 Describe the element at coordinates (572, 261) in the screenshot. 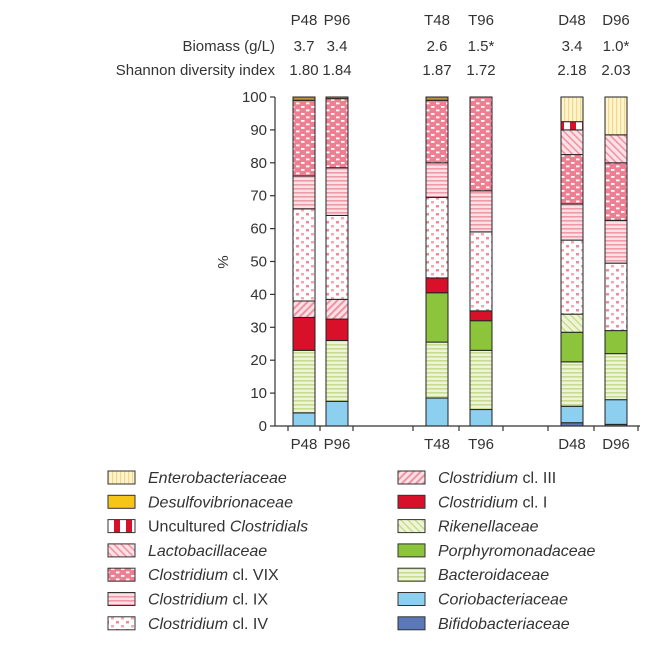

I see `bar-D48` at that location.